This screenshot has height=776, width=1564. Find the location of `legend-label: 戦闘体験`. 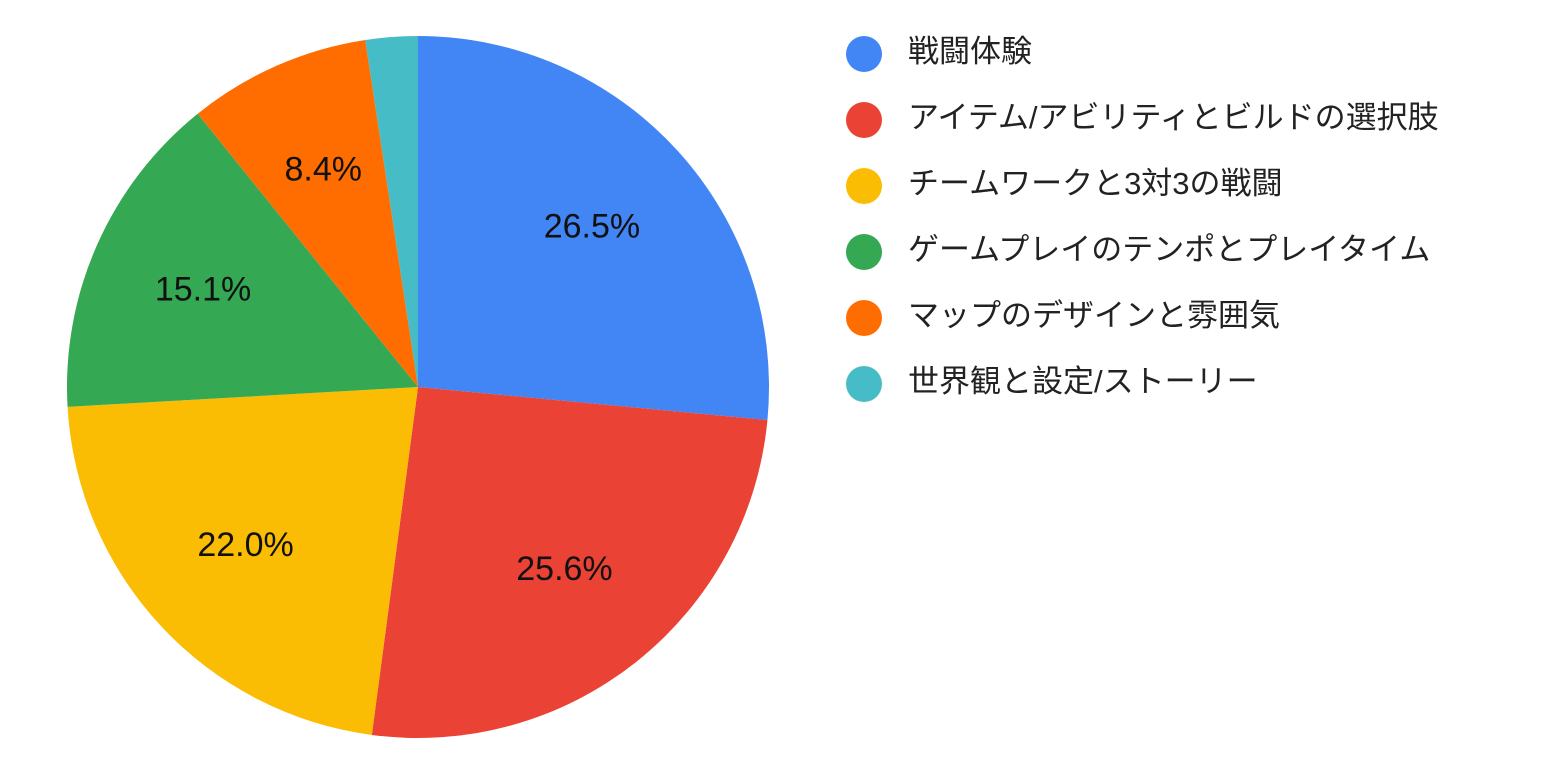

legend-label: 戦闘体験 is located at coordinates (970, 51).